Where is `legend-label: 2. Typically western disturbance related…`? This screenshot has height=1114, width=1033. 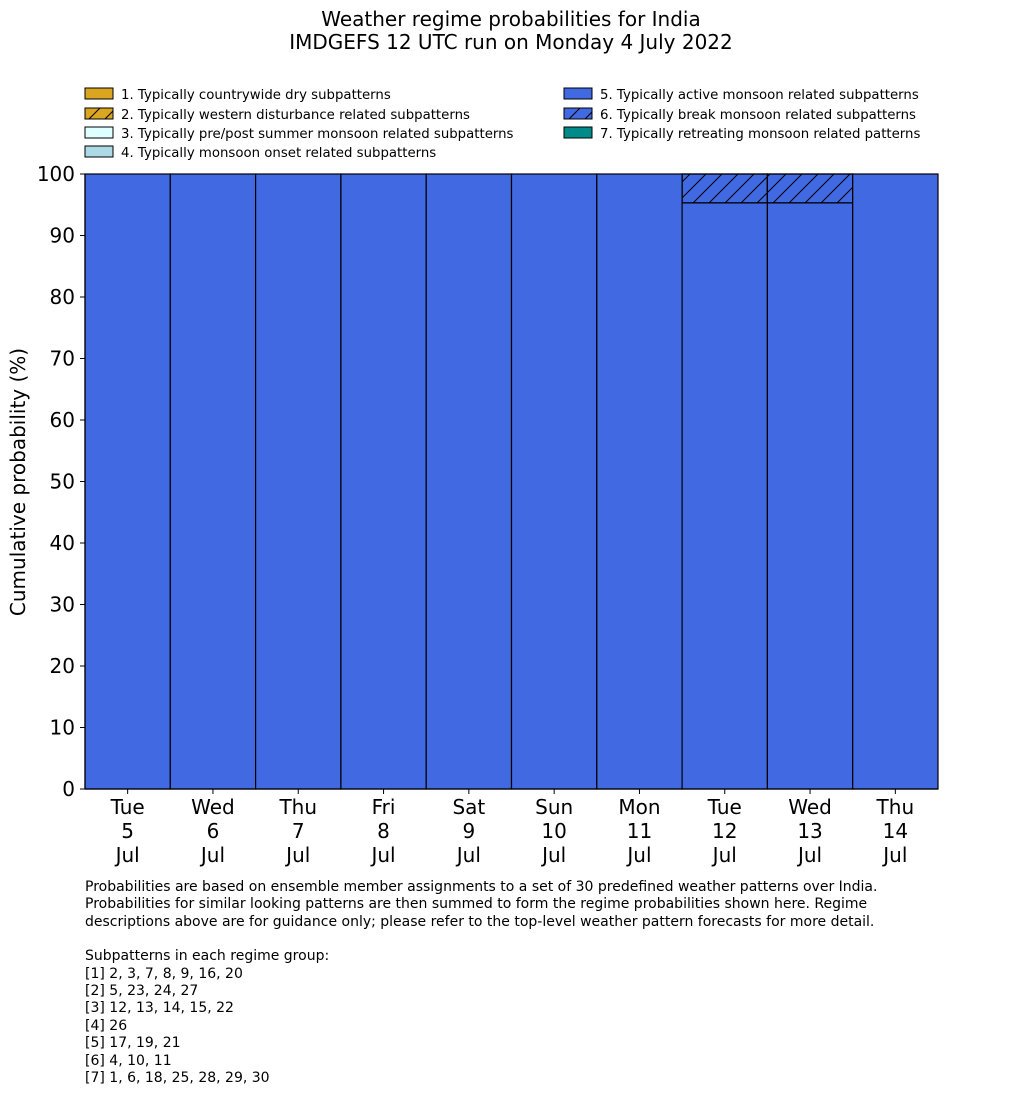
legend-label: 2. Typically western disturbance related… is located at coordinates (295, 115).